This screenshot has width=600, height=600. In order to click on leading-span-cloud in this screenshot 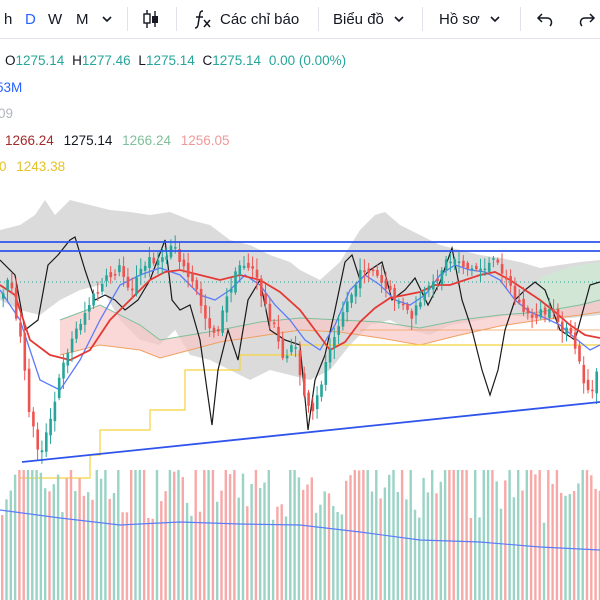, I will do `click(330, 329)`.